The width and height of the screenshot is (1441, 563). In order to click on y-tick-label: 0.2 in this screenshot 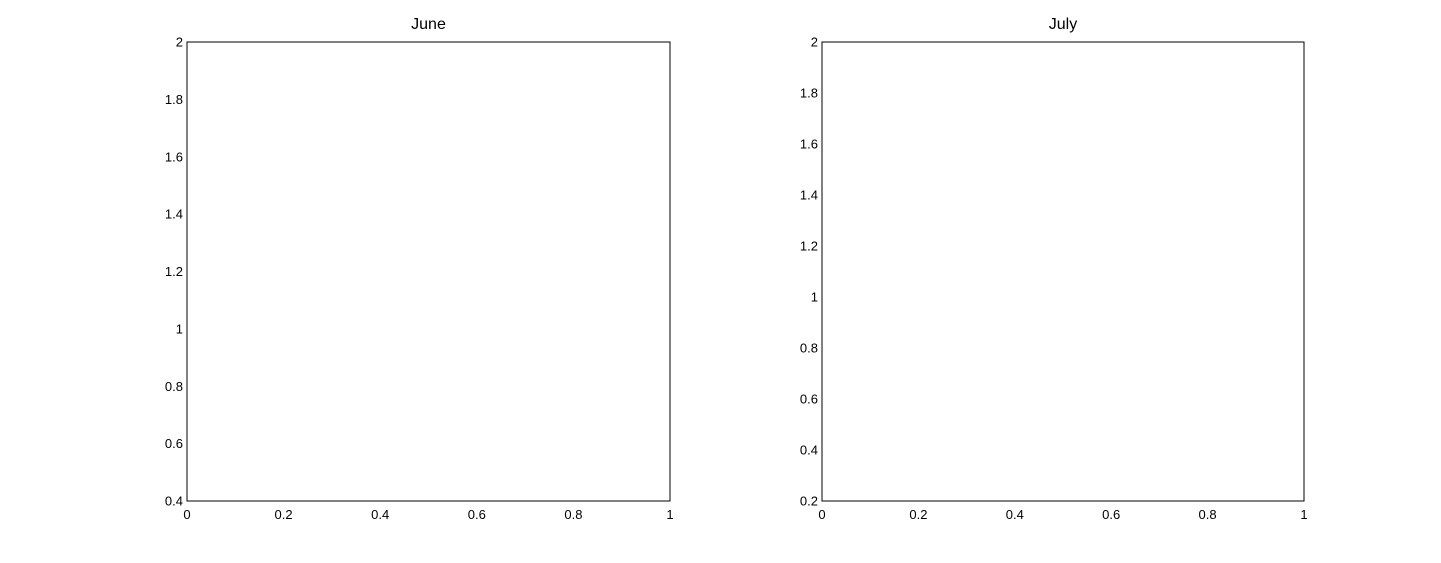, I will do `click(809, 501)`.